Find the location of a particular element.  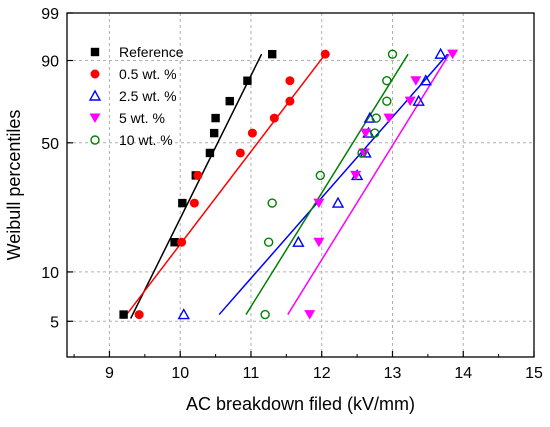

y-tick-label: 99 is located at coordinates (50, 14).